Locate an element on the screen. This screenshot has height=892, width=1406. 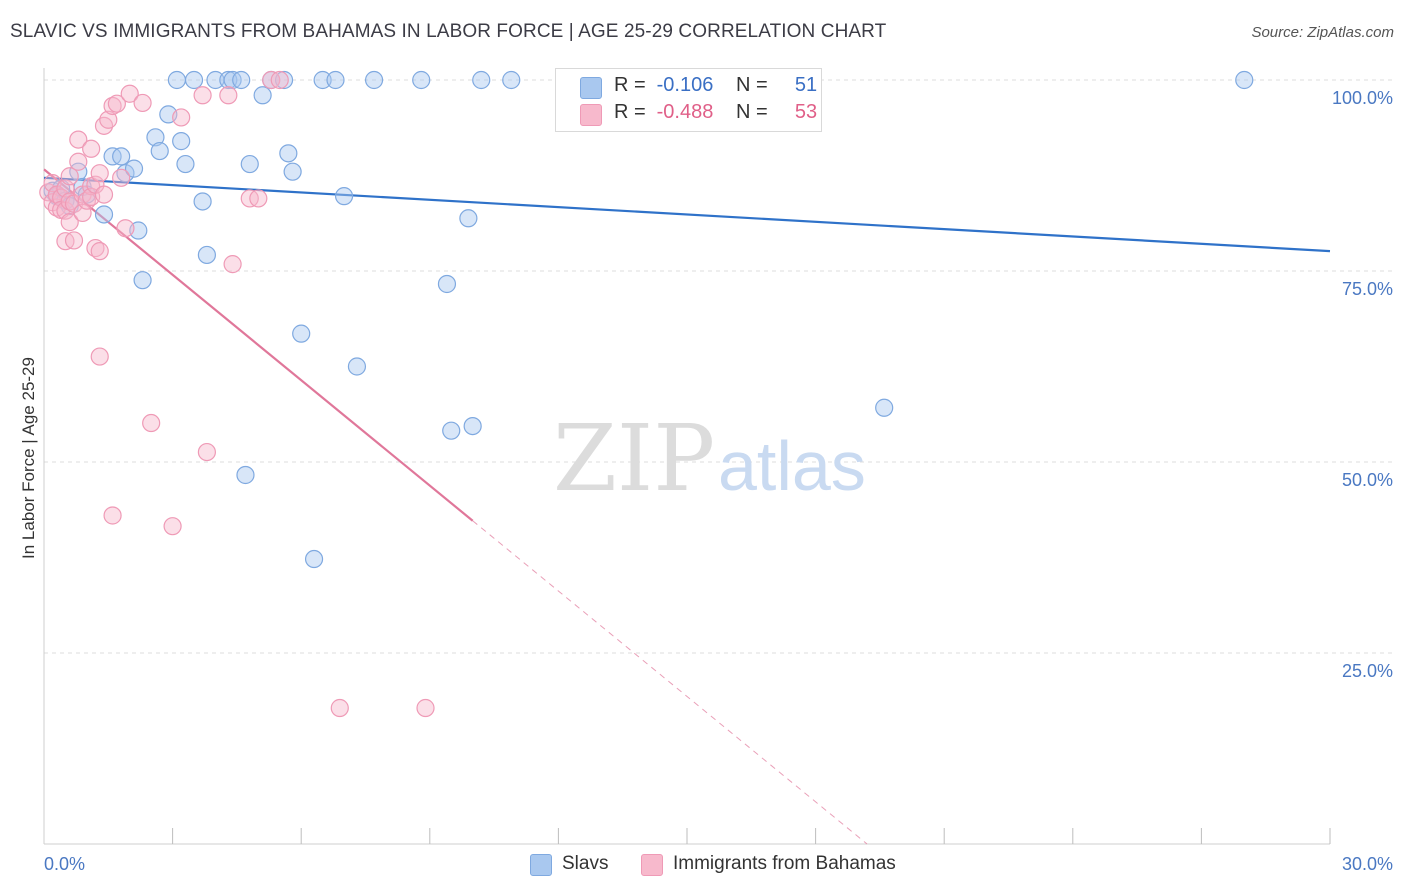
y-tick-label: 100.0% is located at coordinates (1362, 98).